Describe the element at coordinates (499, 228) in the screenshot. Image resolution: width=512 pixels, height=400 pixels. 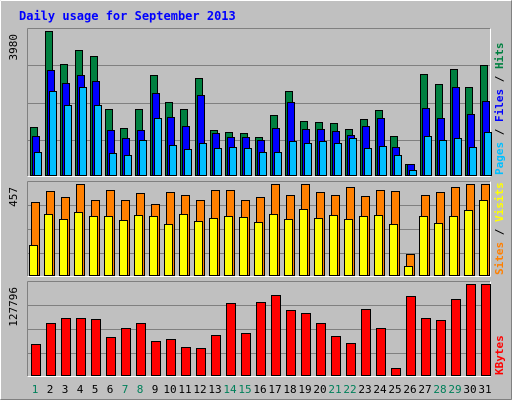
I see `series-legend: Sites / Visits` at that location.